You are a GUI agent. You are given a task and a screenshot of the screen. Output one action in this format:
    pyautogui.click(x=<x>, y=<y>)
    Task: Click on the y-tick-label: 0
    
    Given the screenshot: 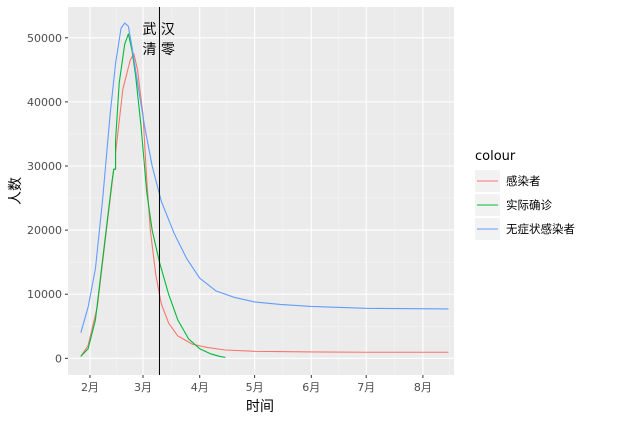 What is the action you would take?
    pyautogui.click(x=58, y=358)
    